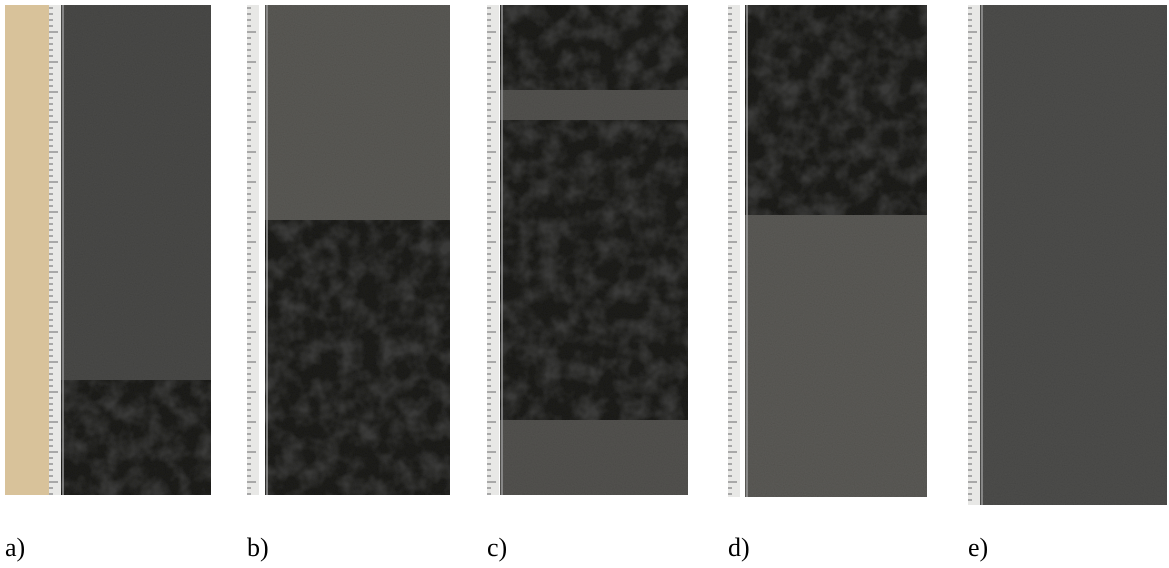 Image resolution: width=1169 pixels, height=568 pixels. I want to click on wood-ruler, so click(27, 250).